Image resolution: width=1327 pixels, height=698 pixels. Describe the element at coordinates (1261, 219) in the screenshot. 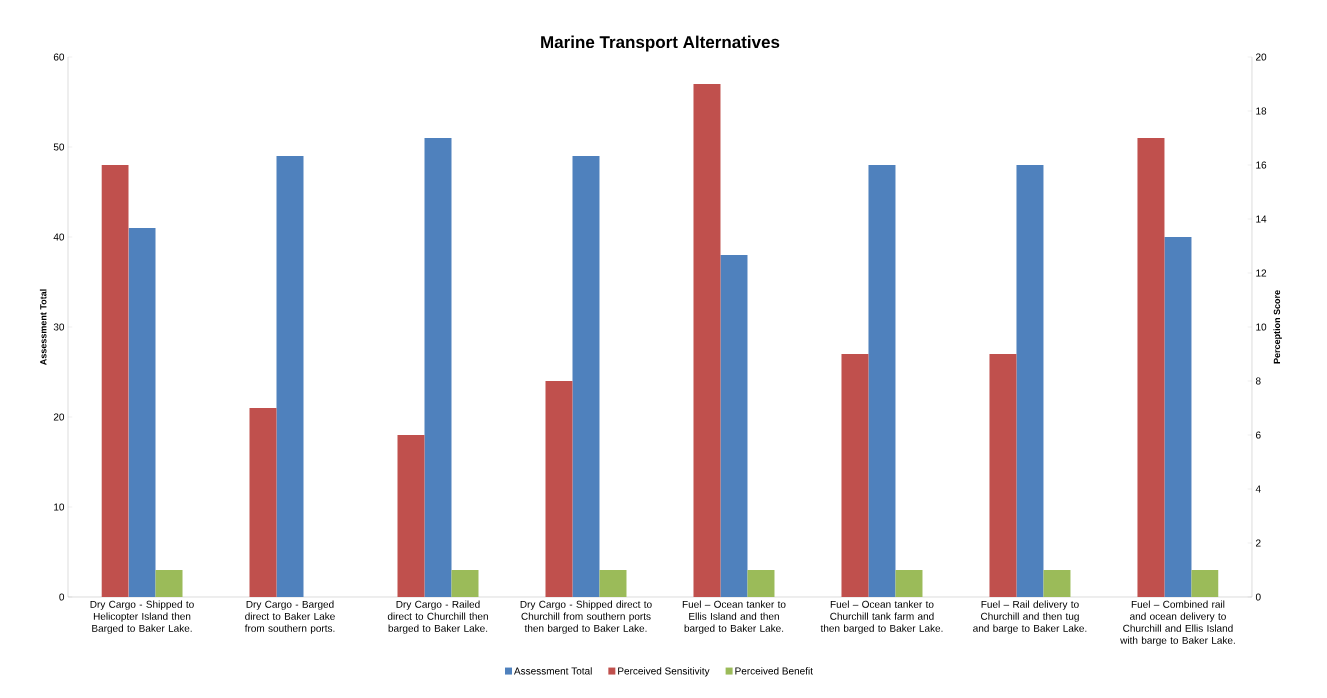

I see `y2-tick-label: 14` at that location.